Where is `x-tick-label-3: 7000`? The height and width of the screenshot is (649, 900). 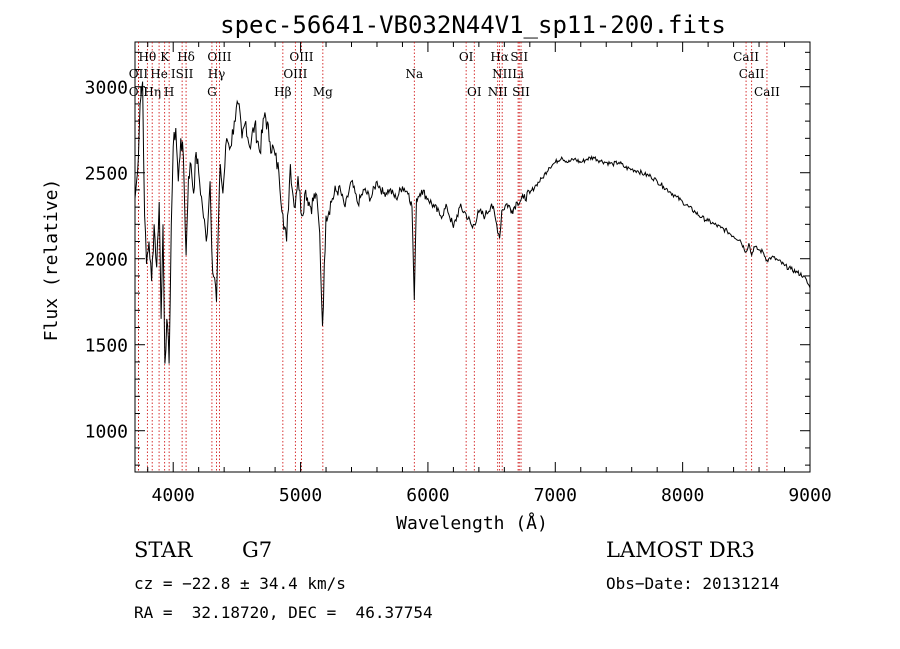
x-tick-label-3: 7000 is located at coordinates (555, 495).